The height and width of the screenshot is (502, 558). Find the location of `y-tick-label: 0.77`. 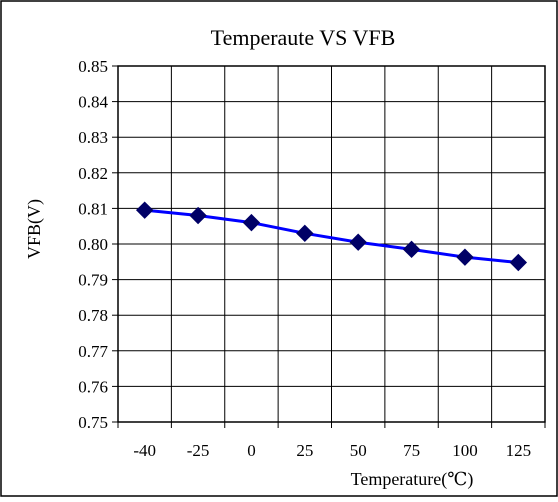

y-tick-label: 0.77 is located at coordinates (93, 351).